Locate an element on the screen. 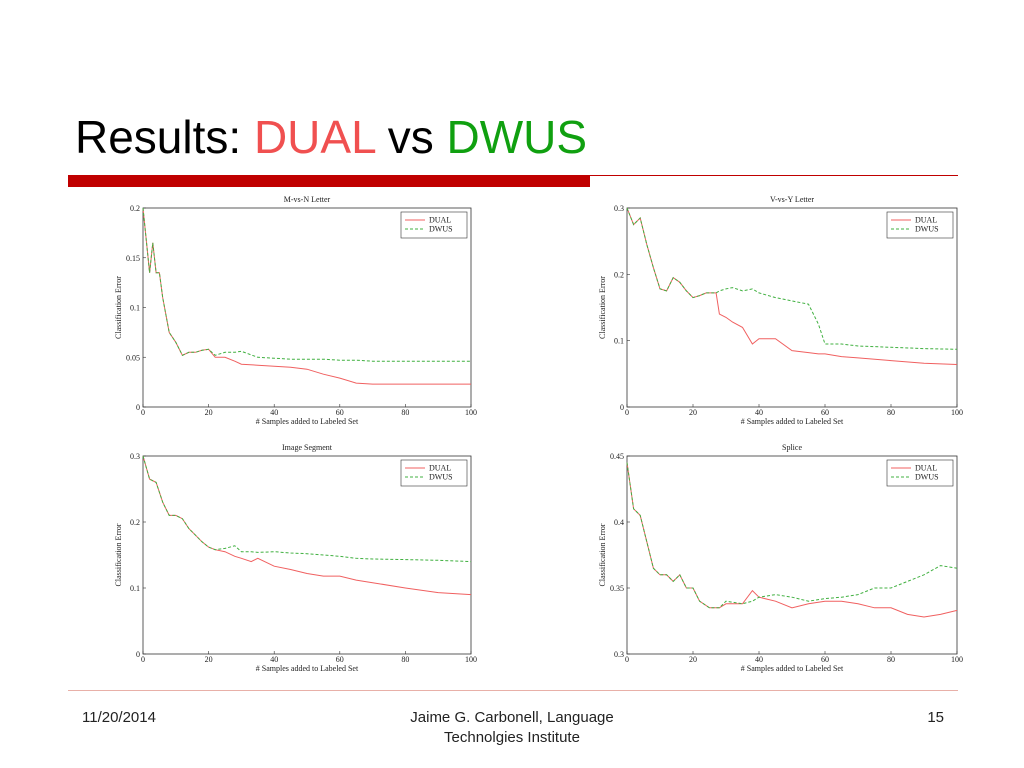  footer-author: Jaime G. Carbonell, Language is located at coordinates (511, 717).